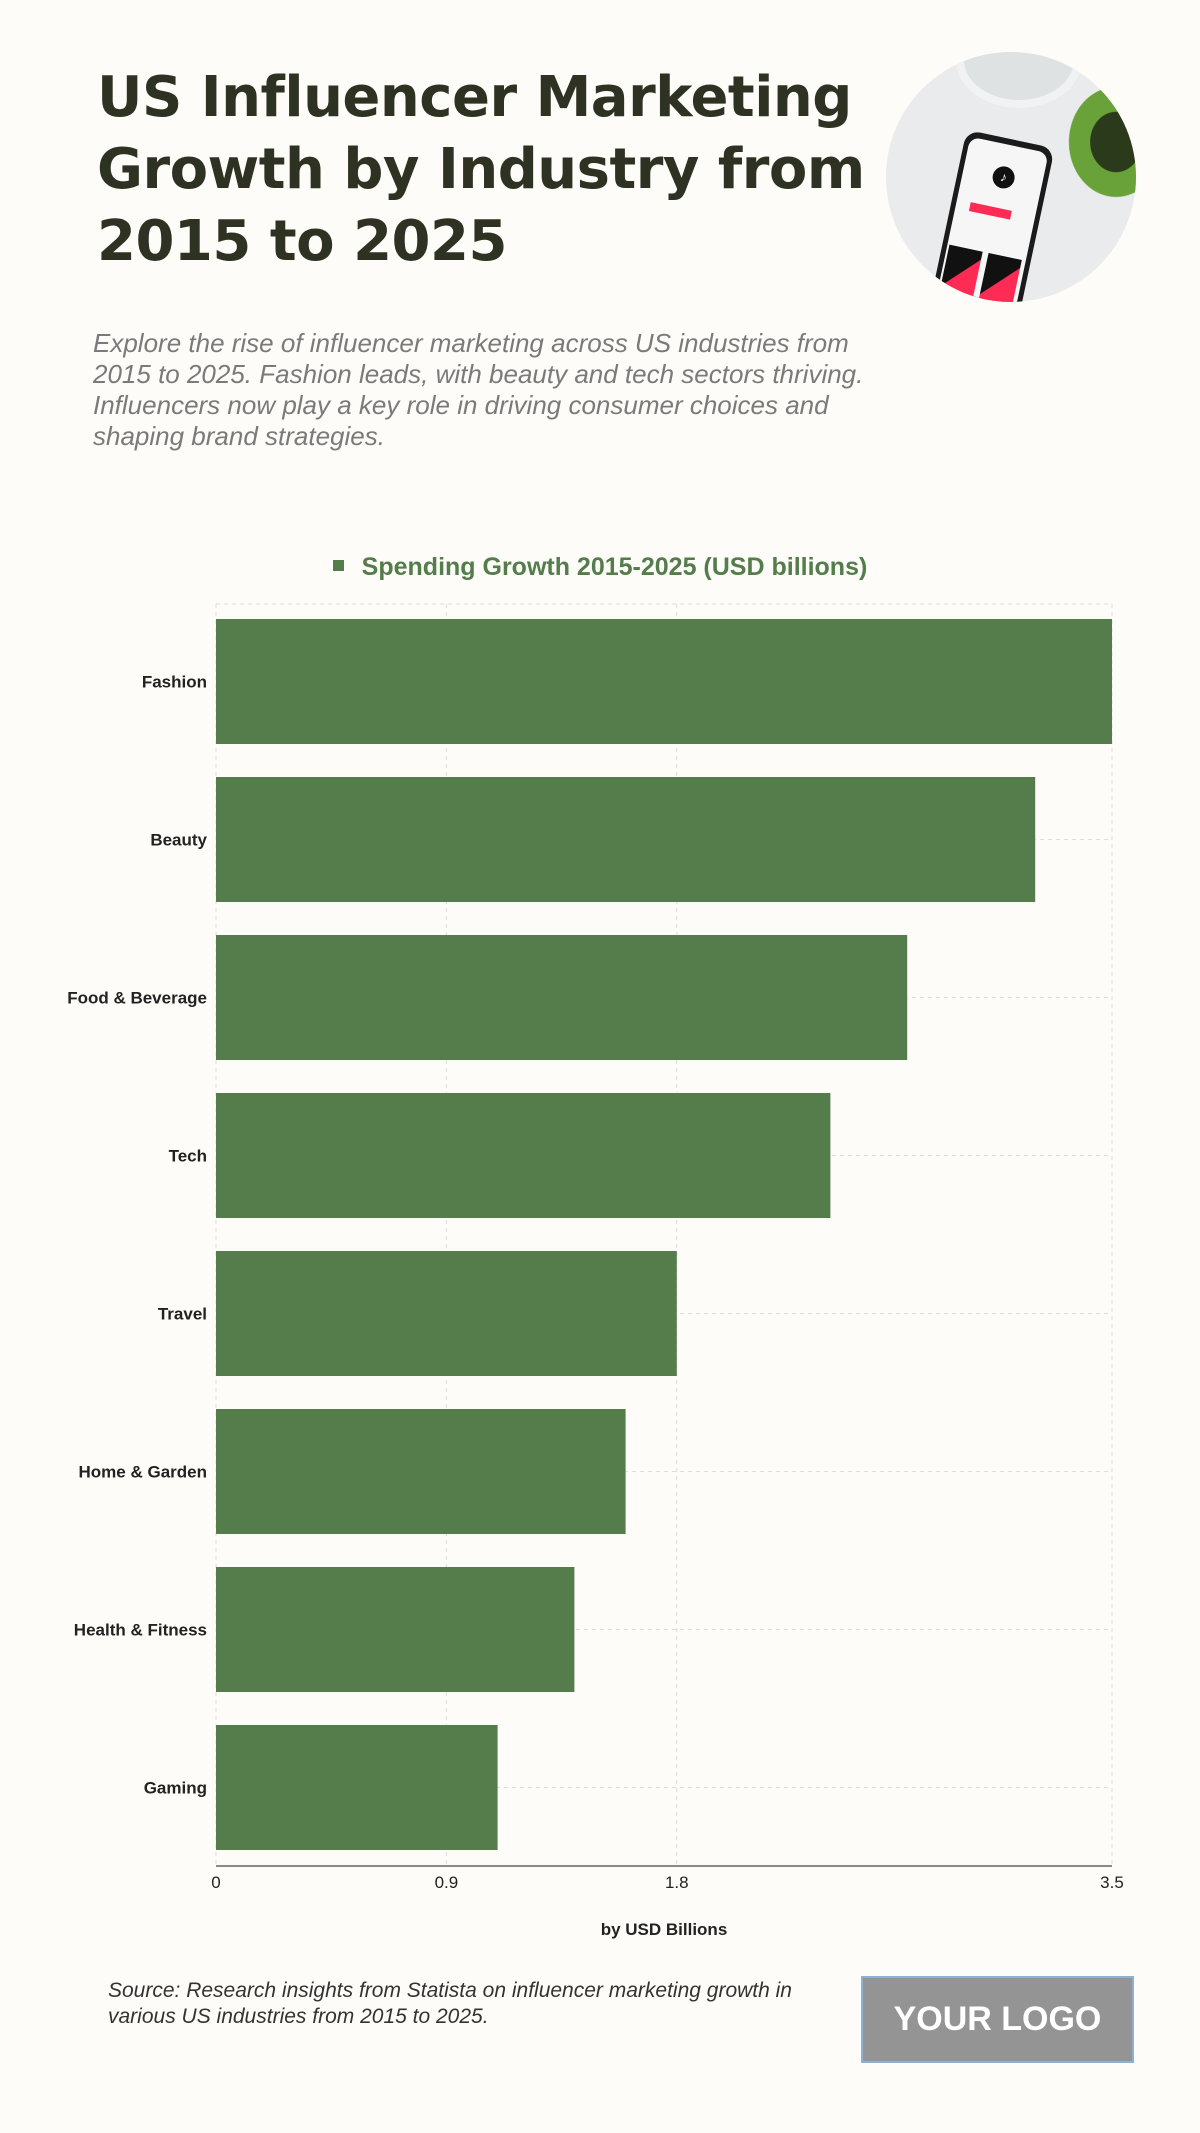 The width and height of the screenshot is (1200, 2133). What do you see at coordinates (447, 1882) in the screenshot?
I see `x-tick-label: 0.9` at bounding box center [447, 1882].